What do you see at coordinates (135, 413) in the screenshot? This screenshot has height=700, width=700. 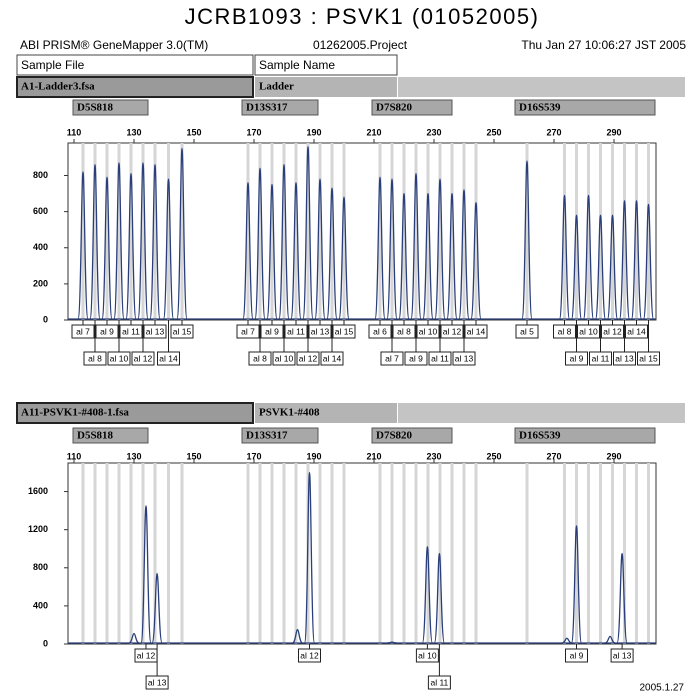 I see `sample-file-cell` at bounding box center [135, 413].